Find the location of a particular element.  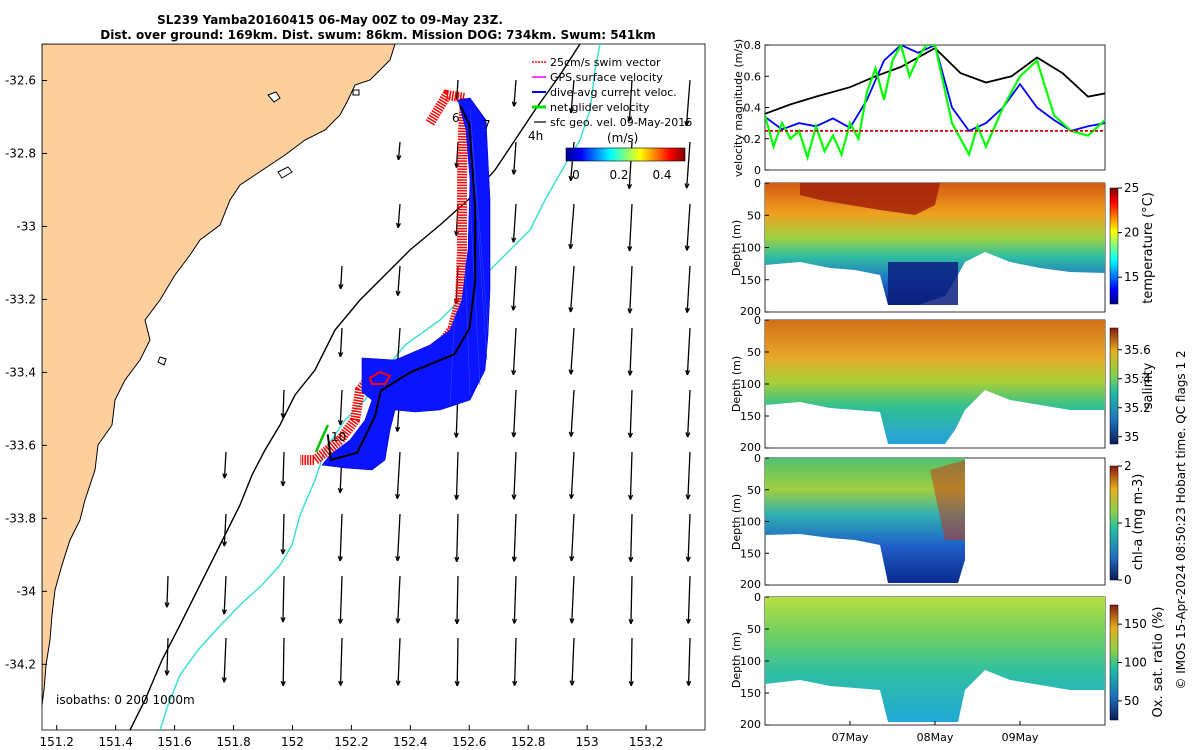

date-tick-label: 08May is located at coordinates (935, 737).